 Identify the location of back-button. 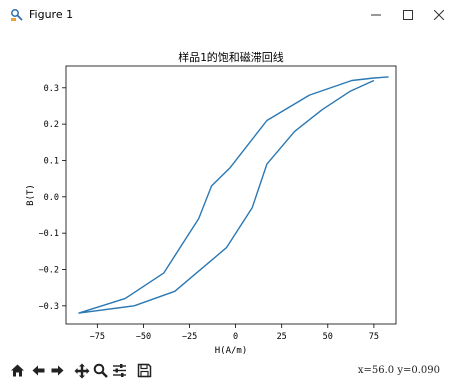
(38, 370).